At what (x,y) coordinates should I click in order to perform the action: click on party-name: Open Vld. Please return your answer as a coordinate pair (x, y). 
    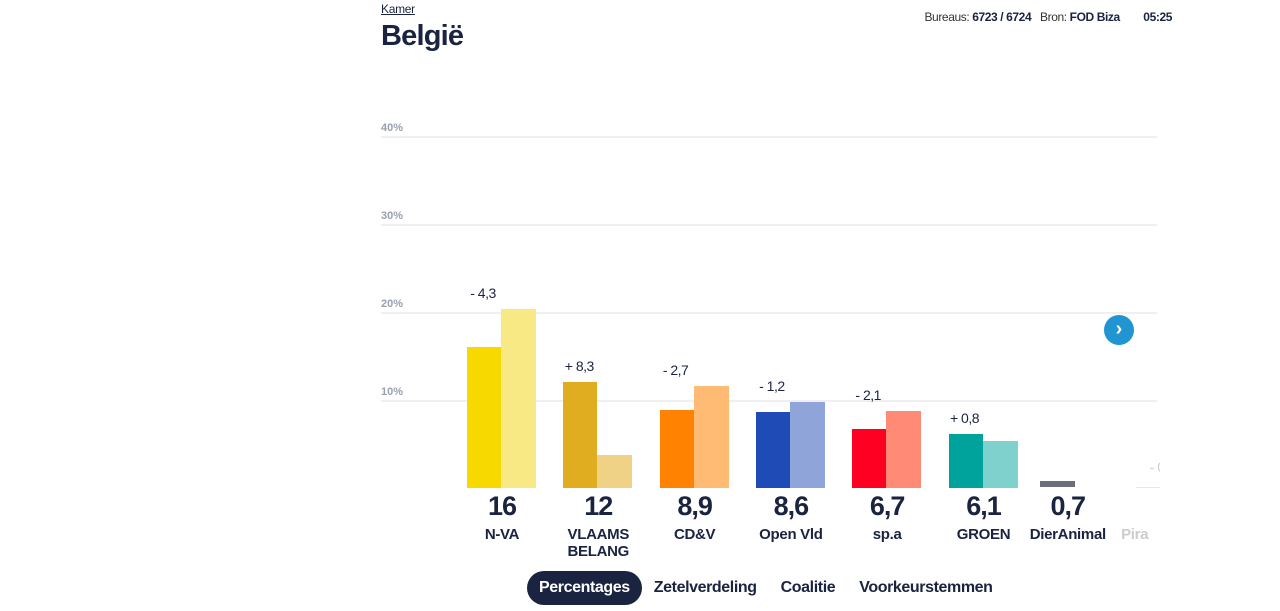
    Looking at the image, I should click on (791, 534).